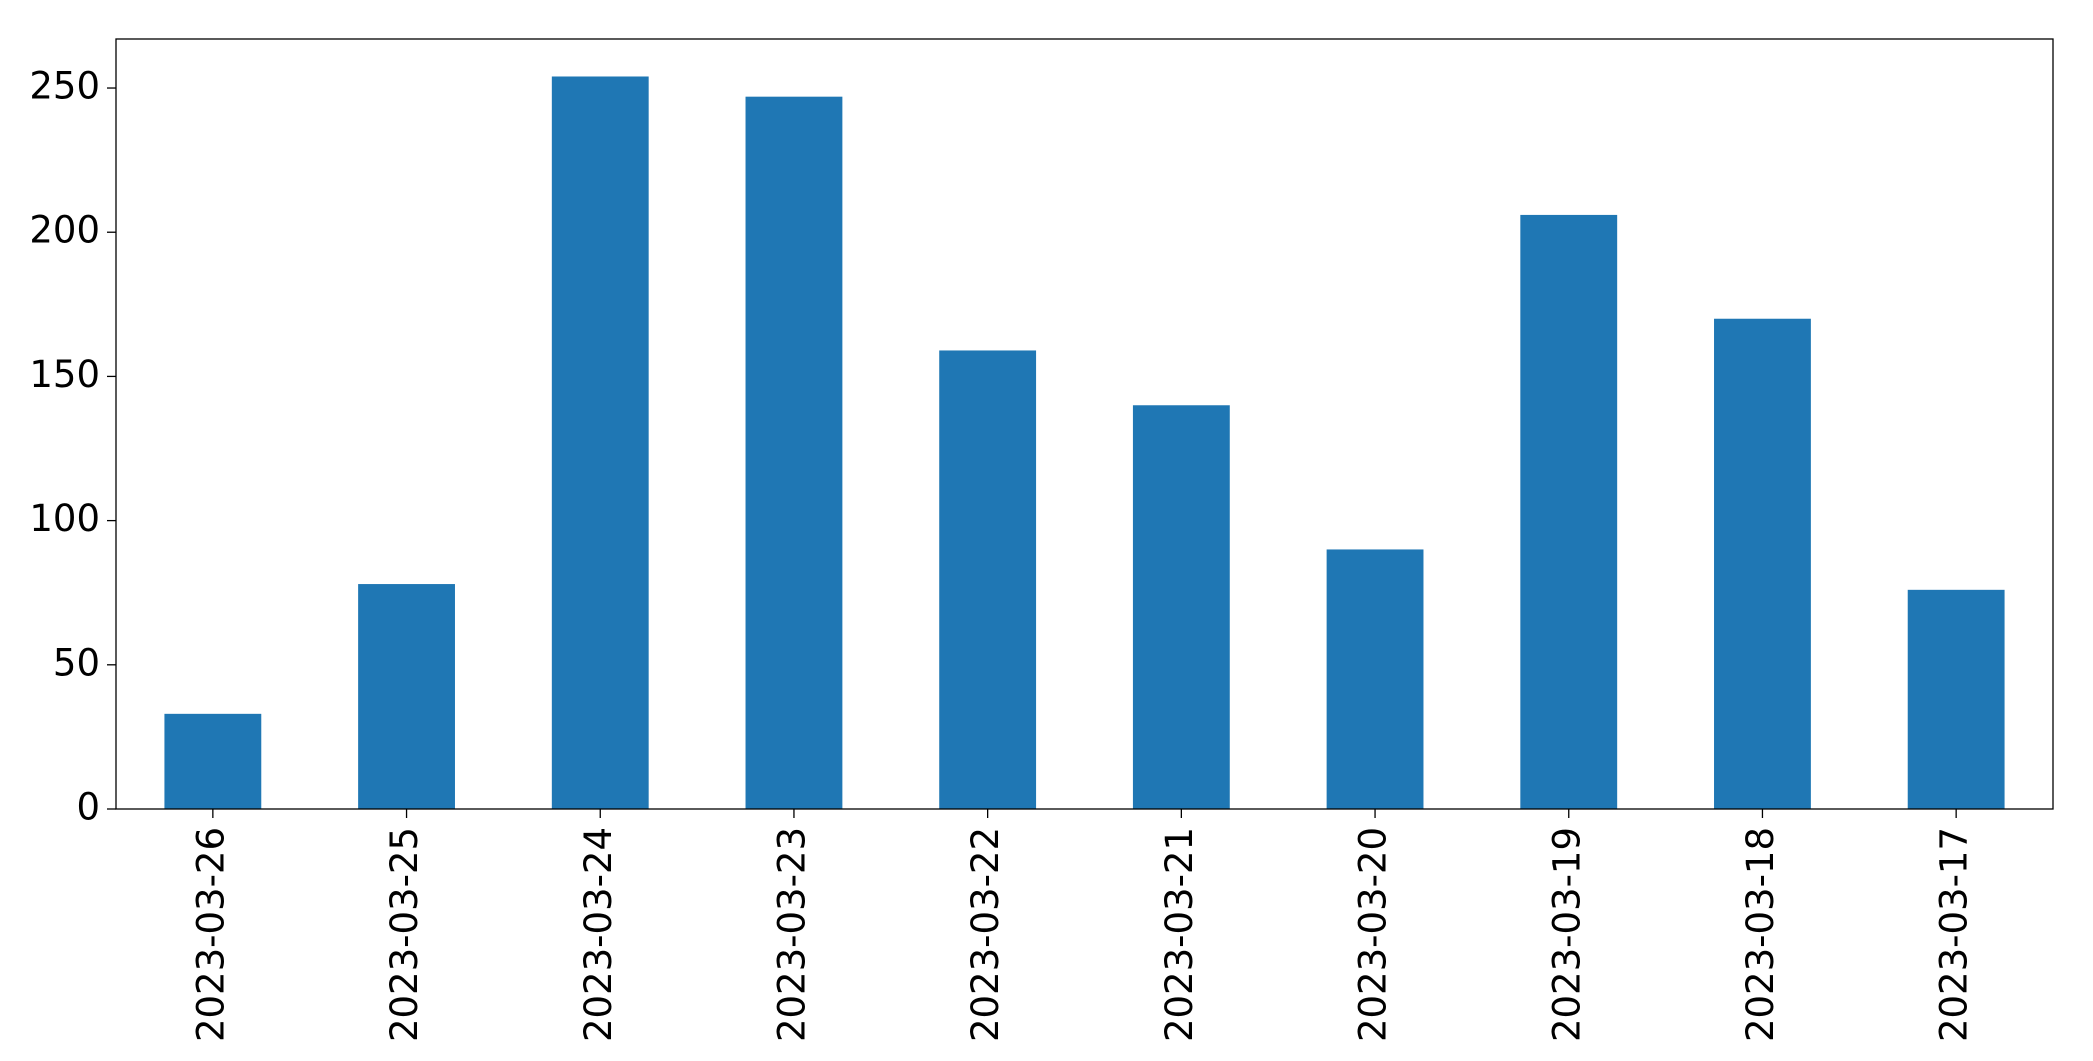  What do you see at coordinates (1373, 934) in the screenshot?
I see `x-tick-label: 2023-03-20` at bounding box center [1373, 934].